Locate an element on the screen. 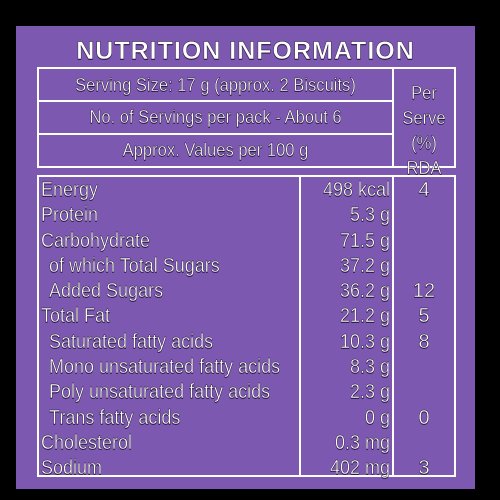 Image resolution: width=500 pixels, height=500 pixels. table-row: Protein 5.3 g is located at coordinates (246, 215).